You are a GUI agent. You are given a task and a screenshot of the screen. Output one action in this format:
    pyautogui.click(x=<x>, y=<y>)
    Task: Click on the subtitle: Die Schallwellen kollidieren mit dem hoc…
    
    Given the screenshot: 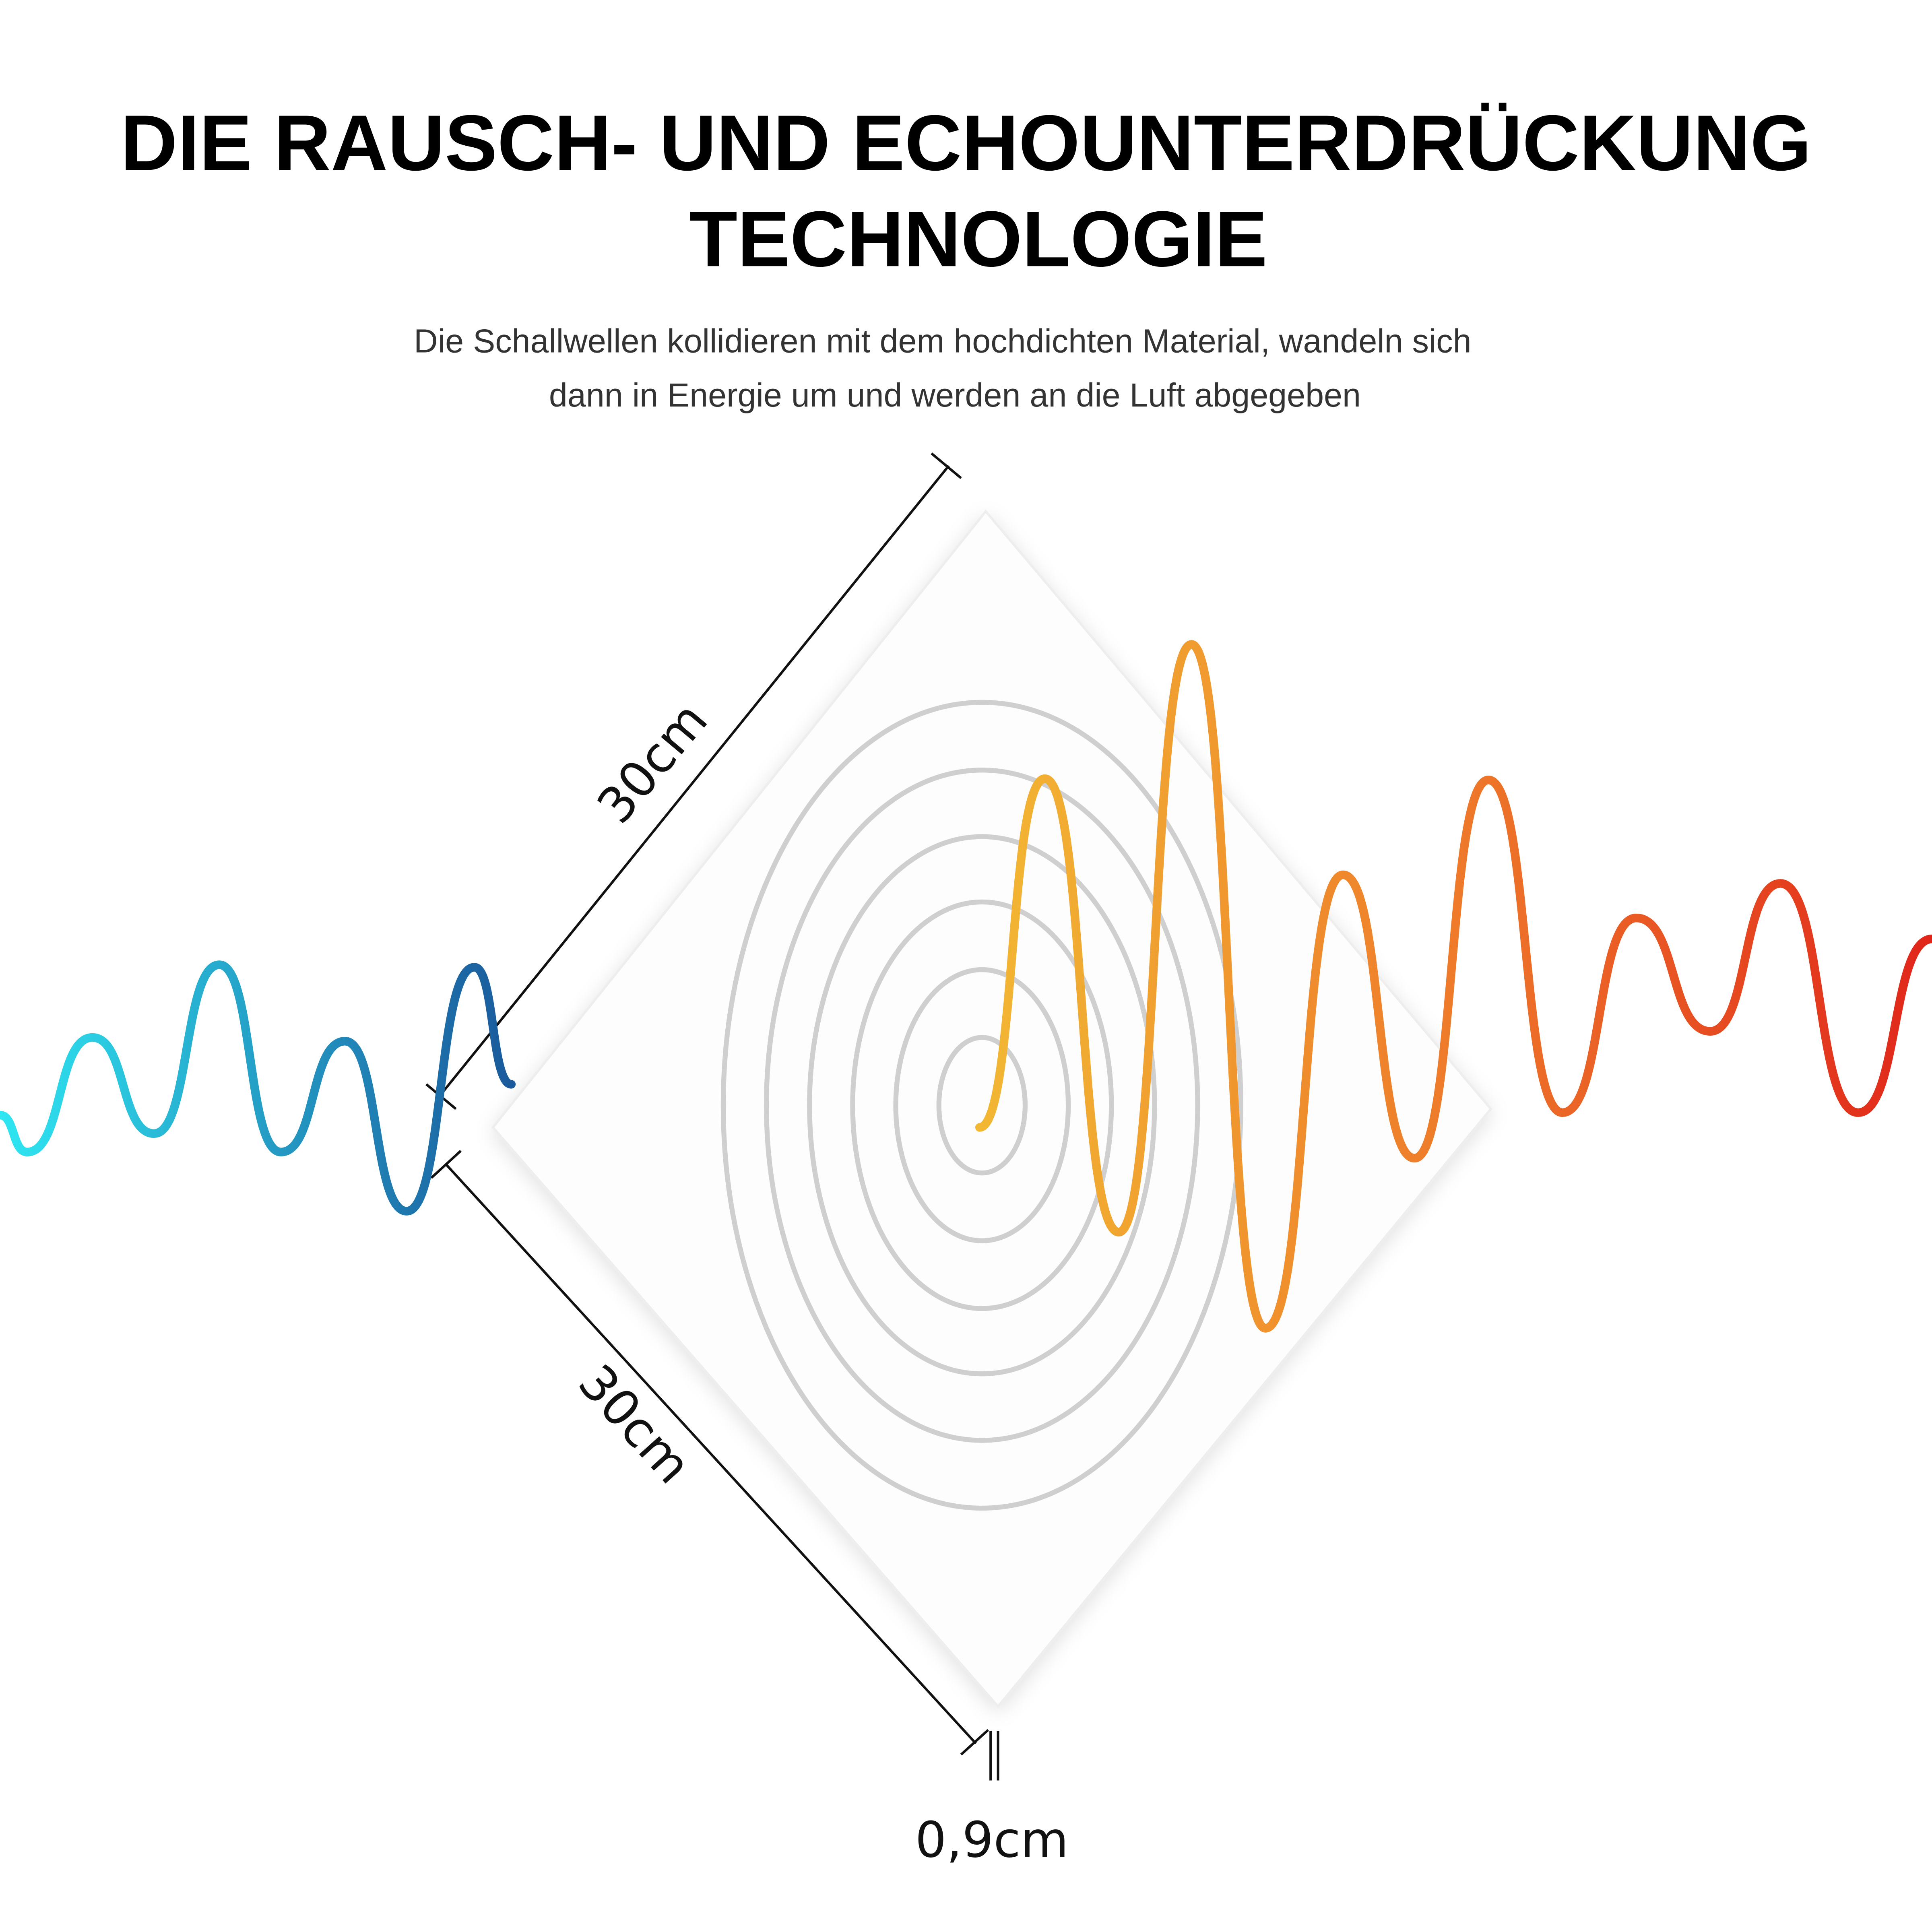 What is the action you would take?
    pyautogui.click(x=942, y=341)
    